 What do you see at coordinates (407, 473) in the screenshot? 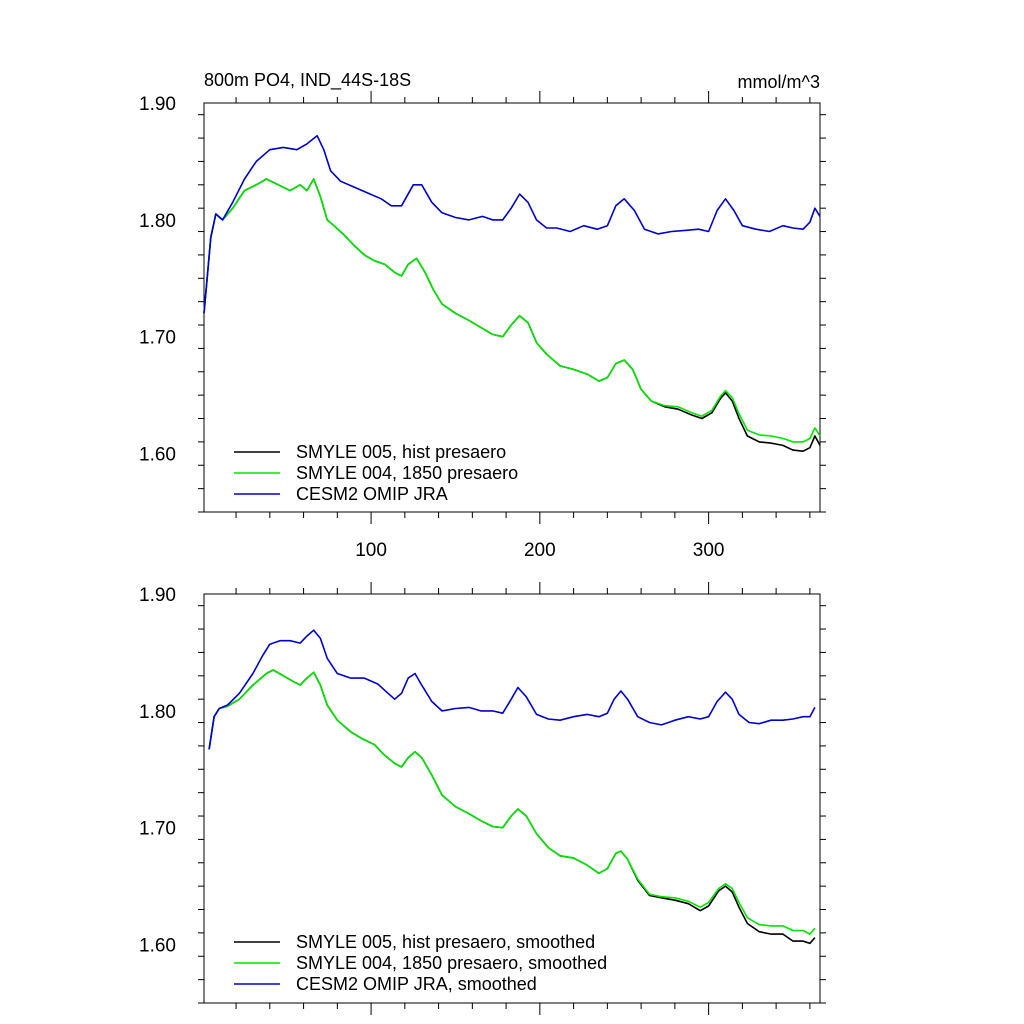
I see `legend-label: SMYLE 004, 1850 presaero` at bounding box center [407, 473].